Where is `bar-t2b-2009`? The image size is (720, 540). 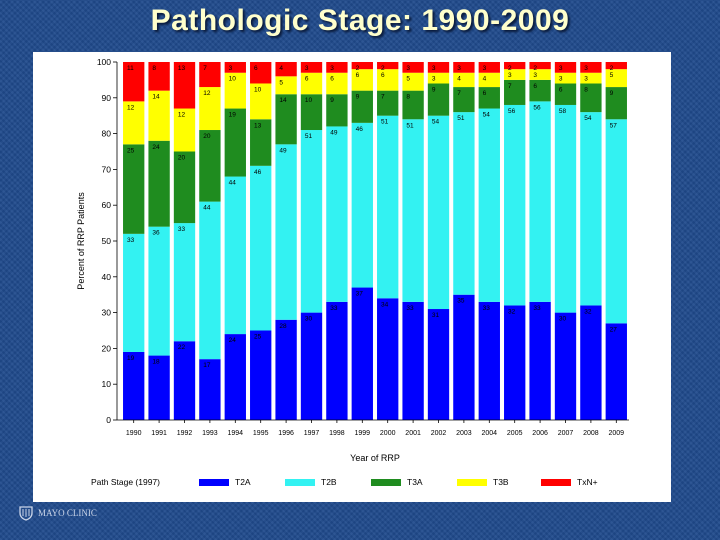
bar-t2b-2009 is located at coordinates (616, 221).